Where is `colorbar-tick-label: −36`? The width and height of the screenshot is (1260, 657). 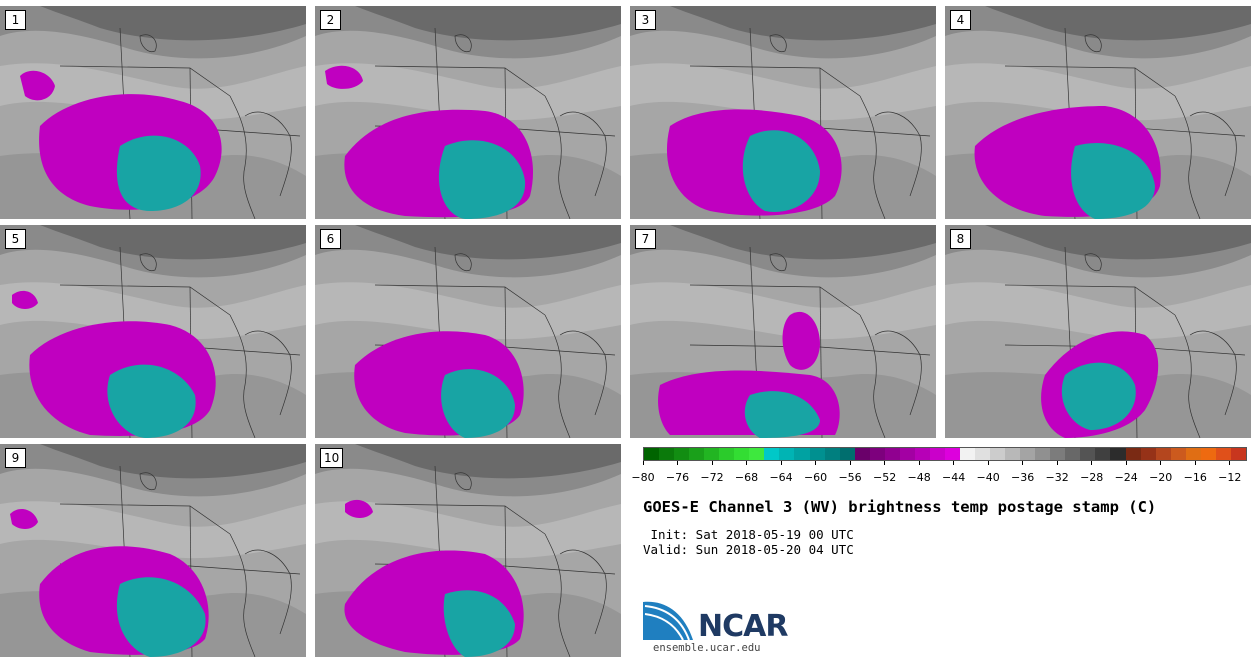
colorbar-tick-label: −36 is located at coordinates (1023, 477).